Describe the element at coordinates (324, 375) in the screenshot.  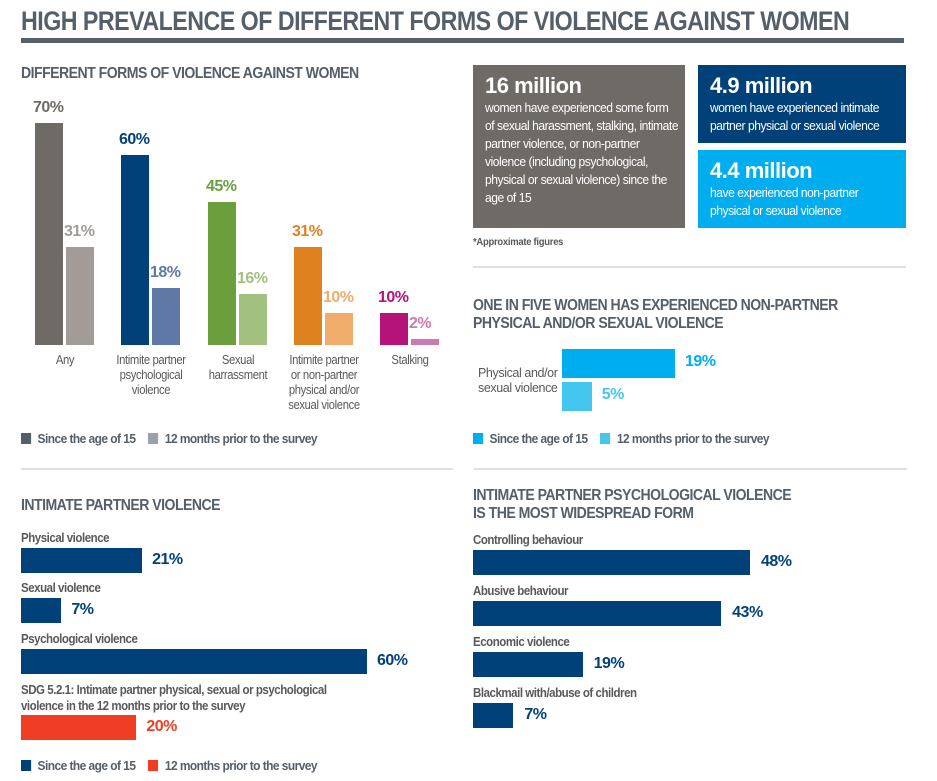
I see `category-label-line: or non-partner` at that location.